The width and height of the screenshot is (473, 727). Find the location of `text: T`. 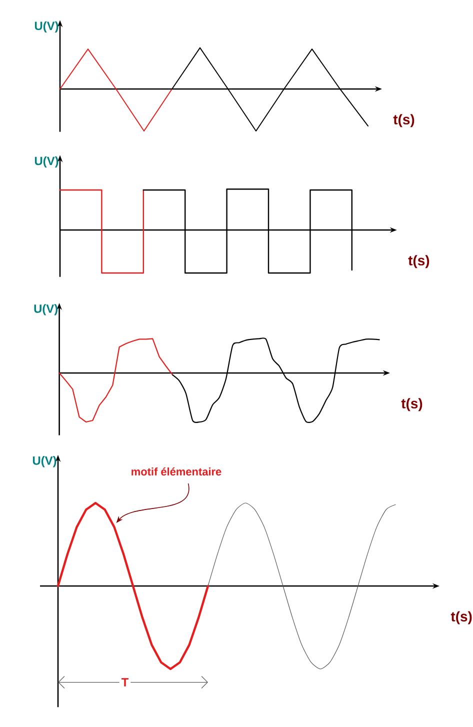

text: T is located at coordinates (124, 682).